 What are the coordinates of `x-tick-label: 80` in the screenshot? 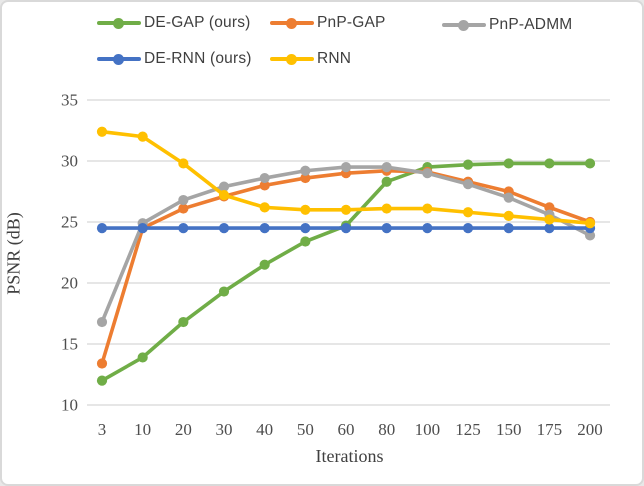 It's located at (386, 429).